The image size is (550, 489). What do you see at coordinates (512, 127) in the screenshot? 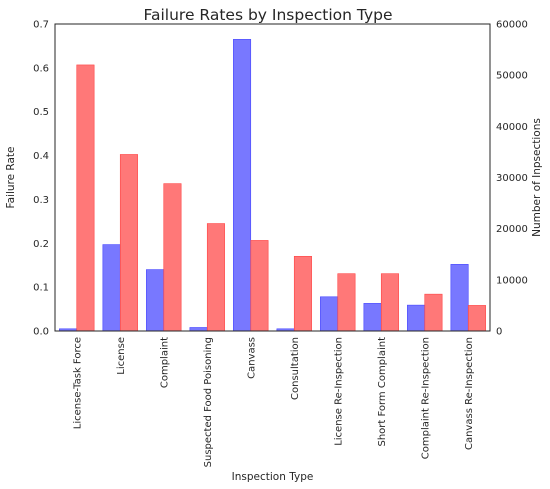
I see `right-tick-label: 40000` at bounding box center [512, 127].